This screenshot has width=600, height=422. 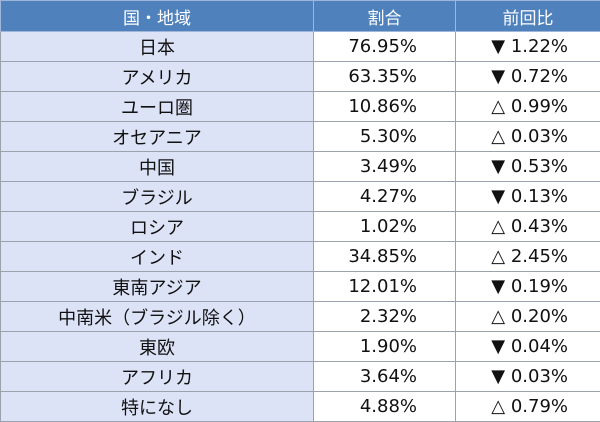 What do you see at coordinates (528, 107) in the screenshot?
I see `change-cell: △ 0.99%` at bounding box center [528, 107].